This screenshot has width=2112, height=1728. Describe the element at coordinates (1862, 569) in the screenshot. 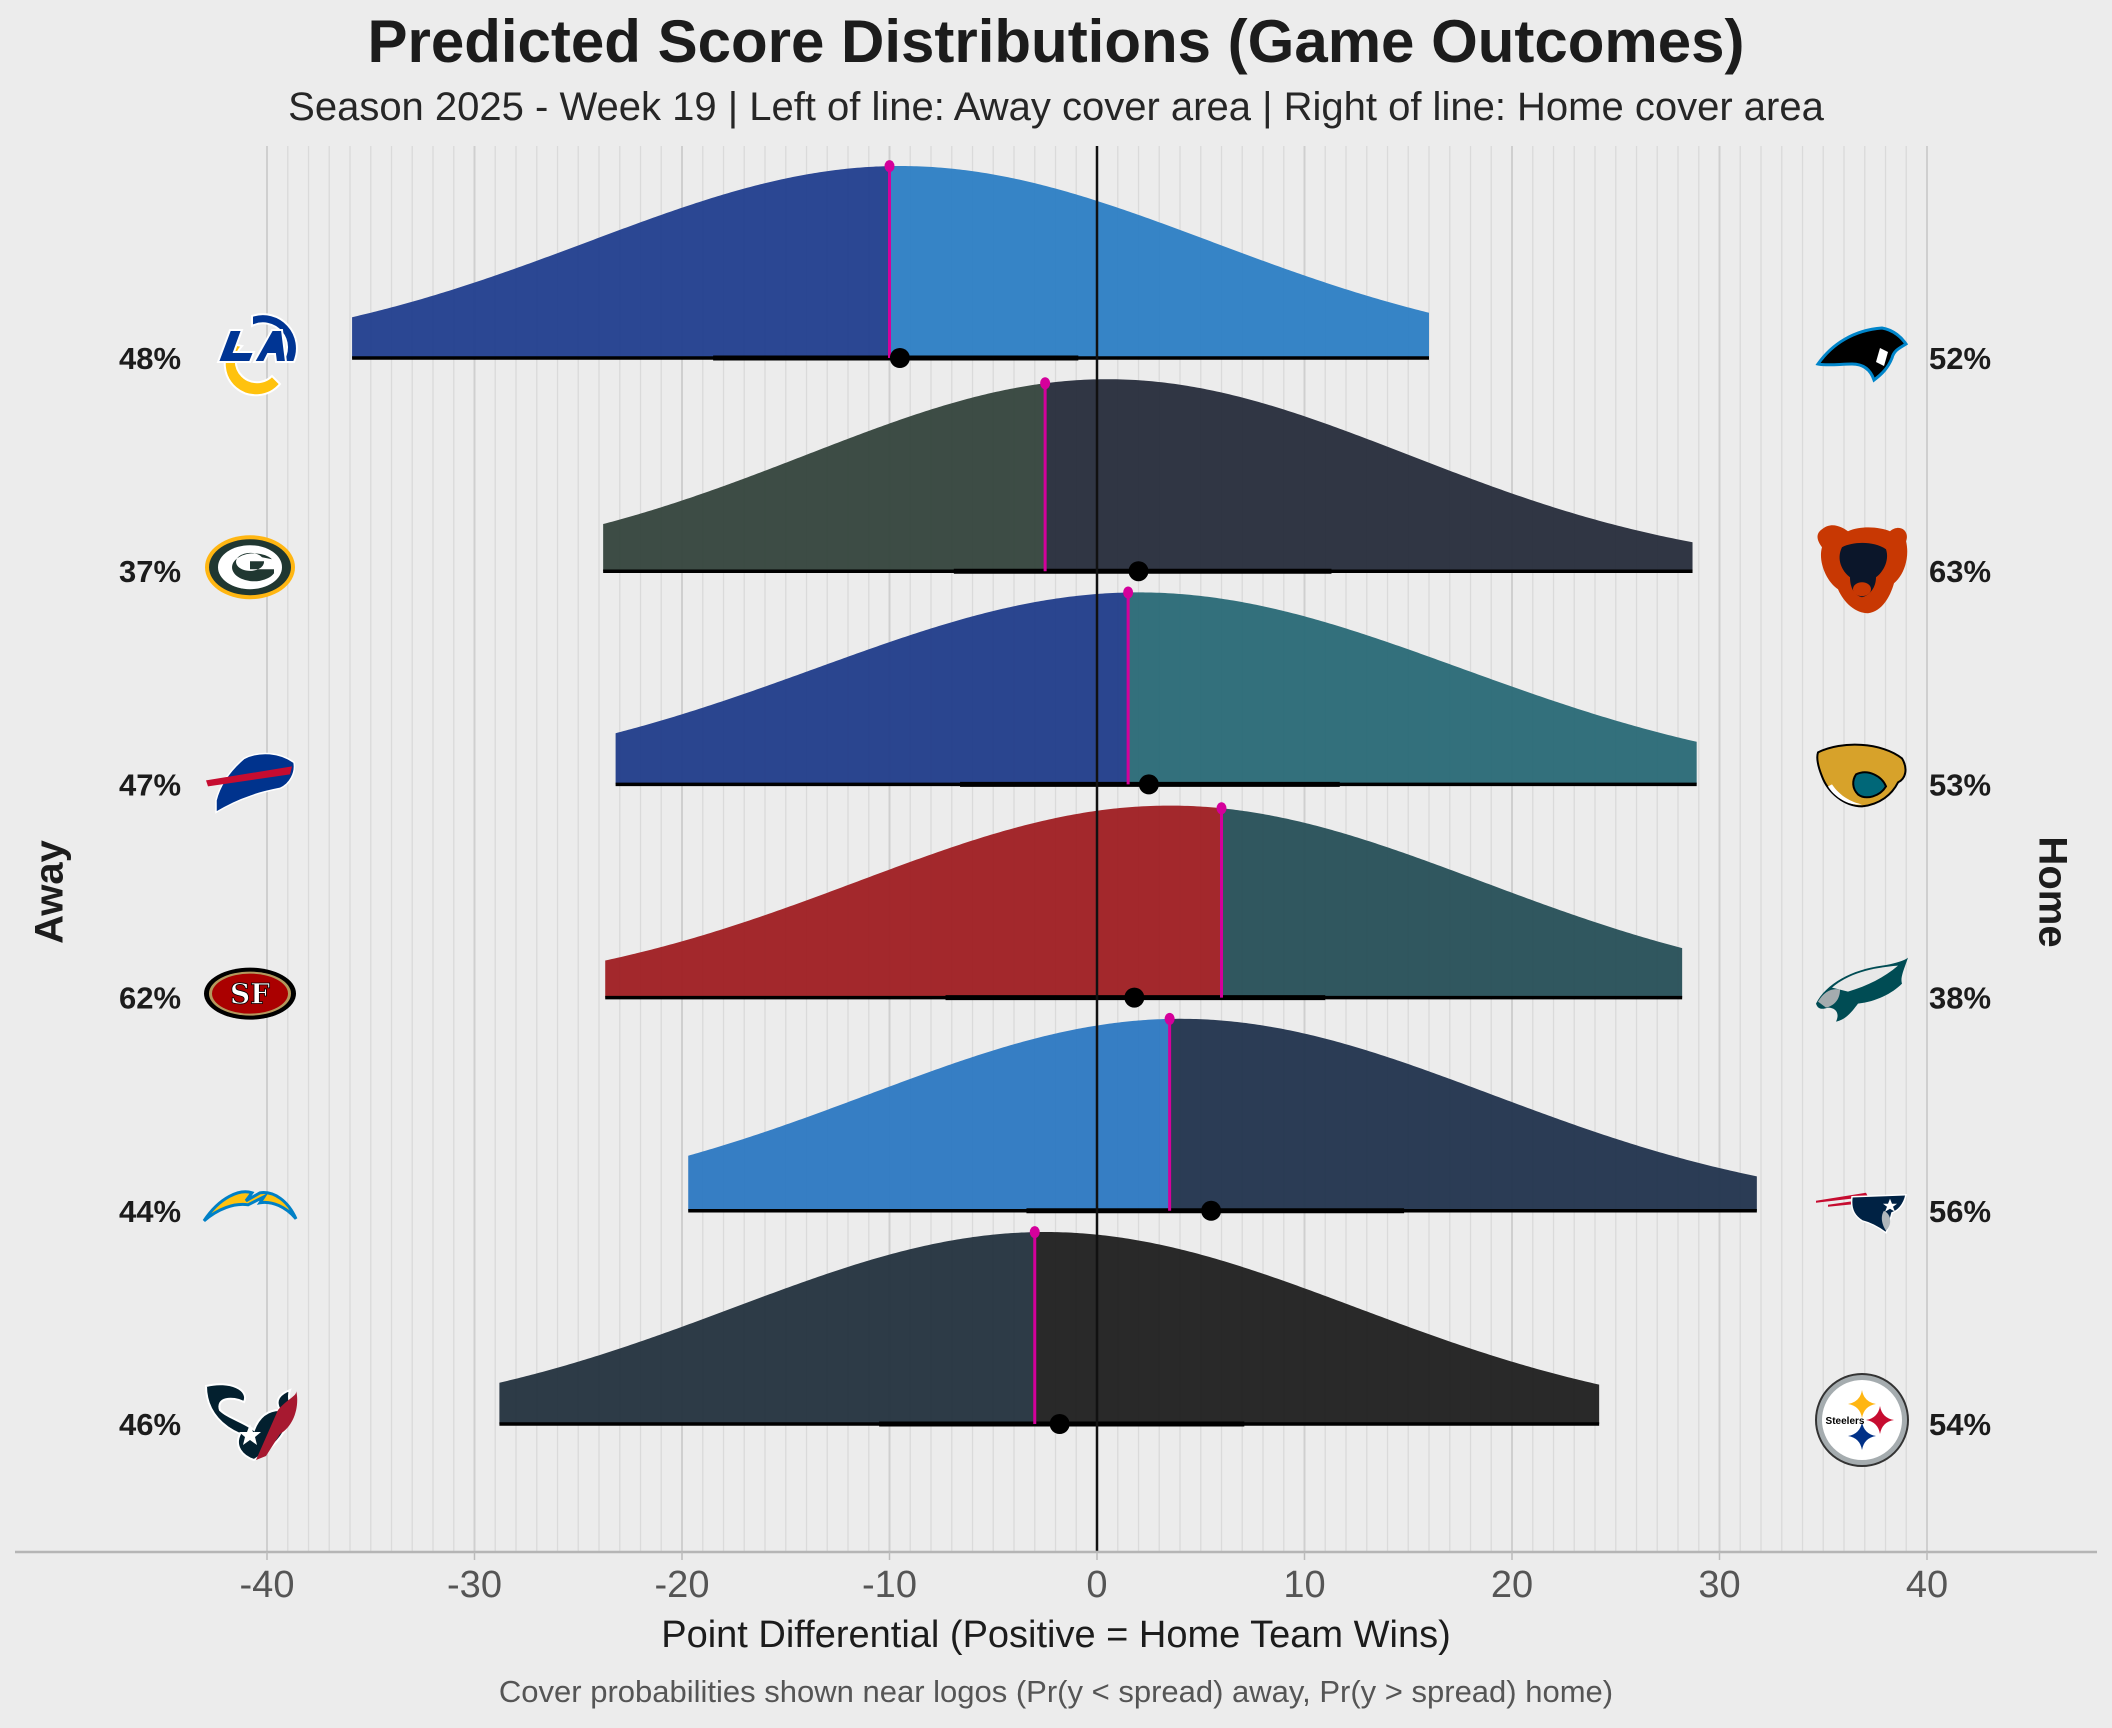

I see `bears-logo-icon` at that location.